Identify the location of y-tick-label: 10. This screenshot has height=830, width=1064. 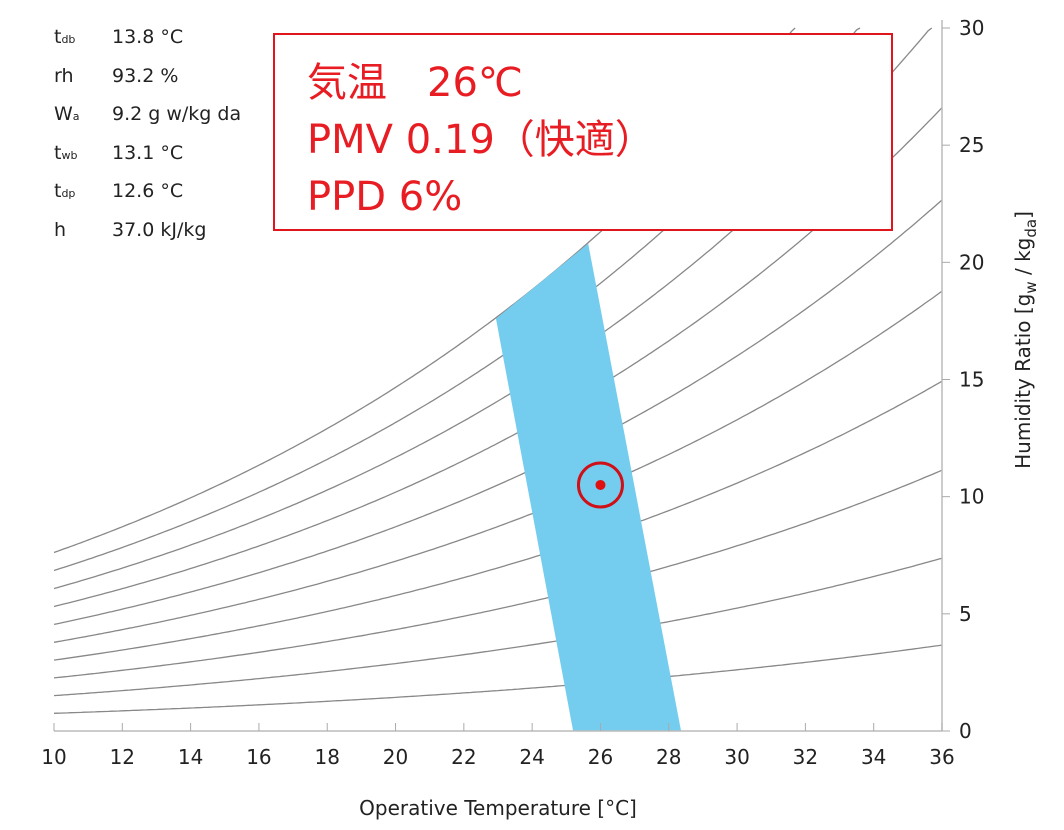
(971, 497).